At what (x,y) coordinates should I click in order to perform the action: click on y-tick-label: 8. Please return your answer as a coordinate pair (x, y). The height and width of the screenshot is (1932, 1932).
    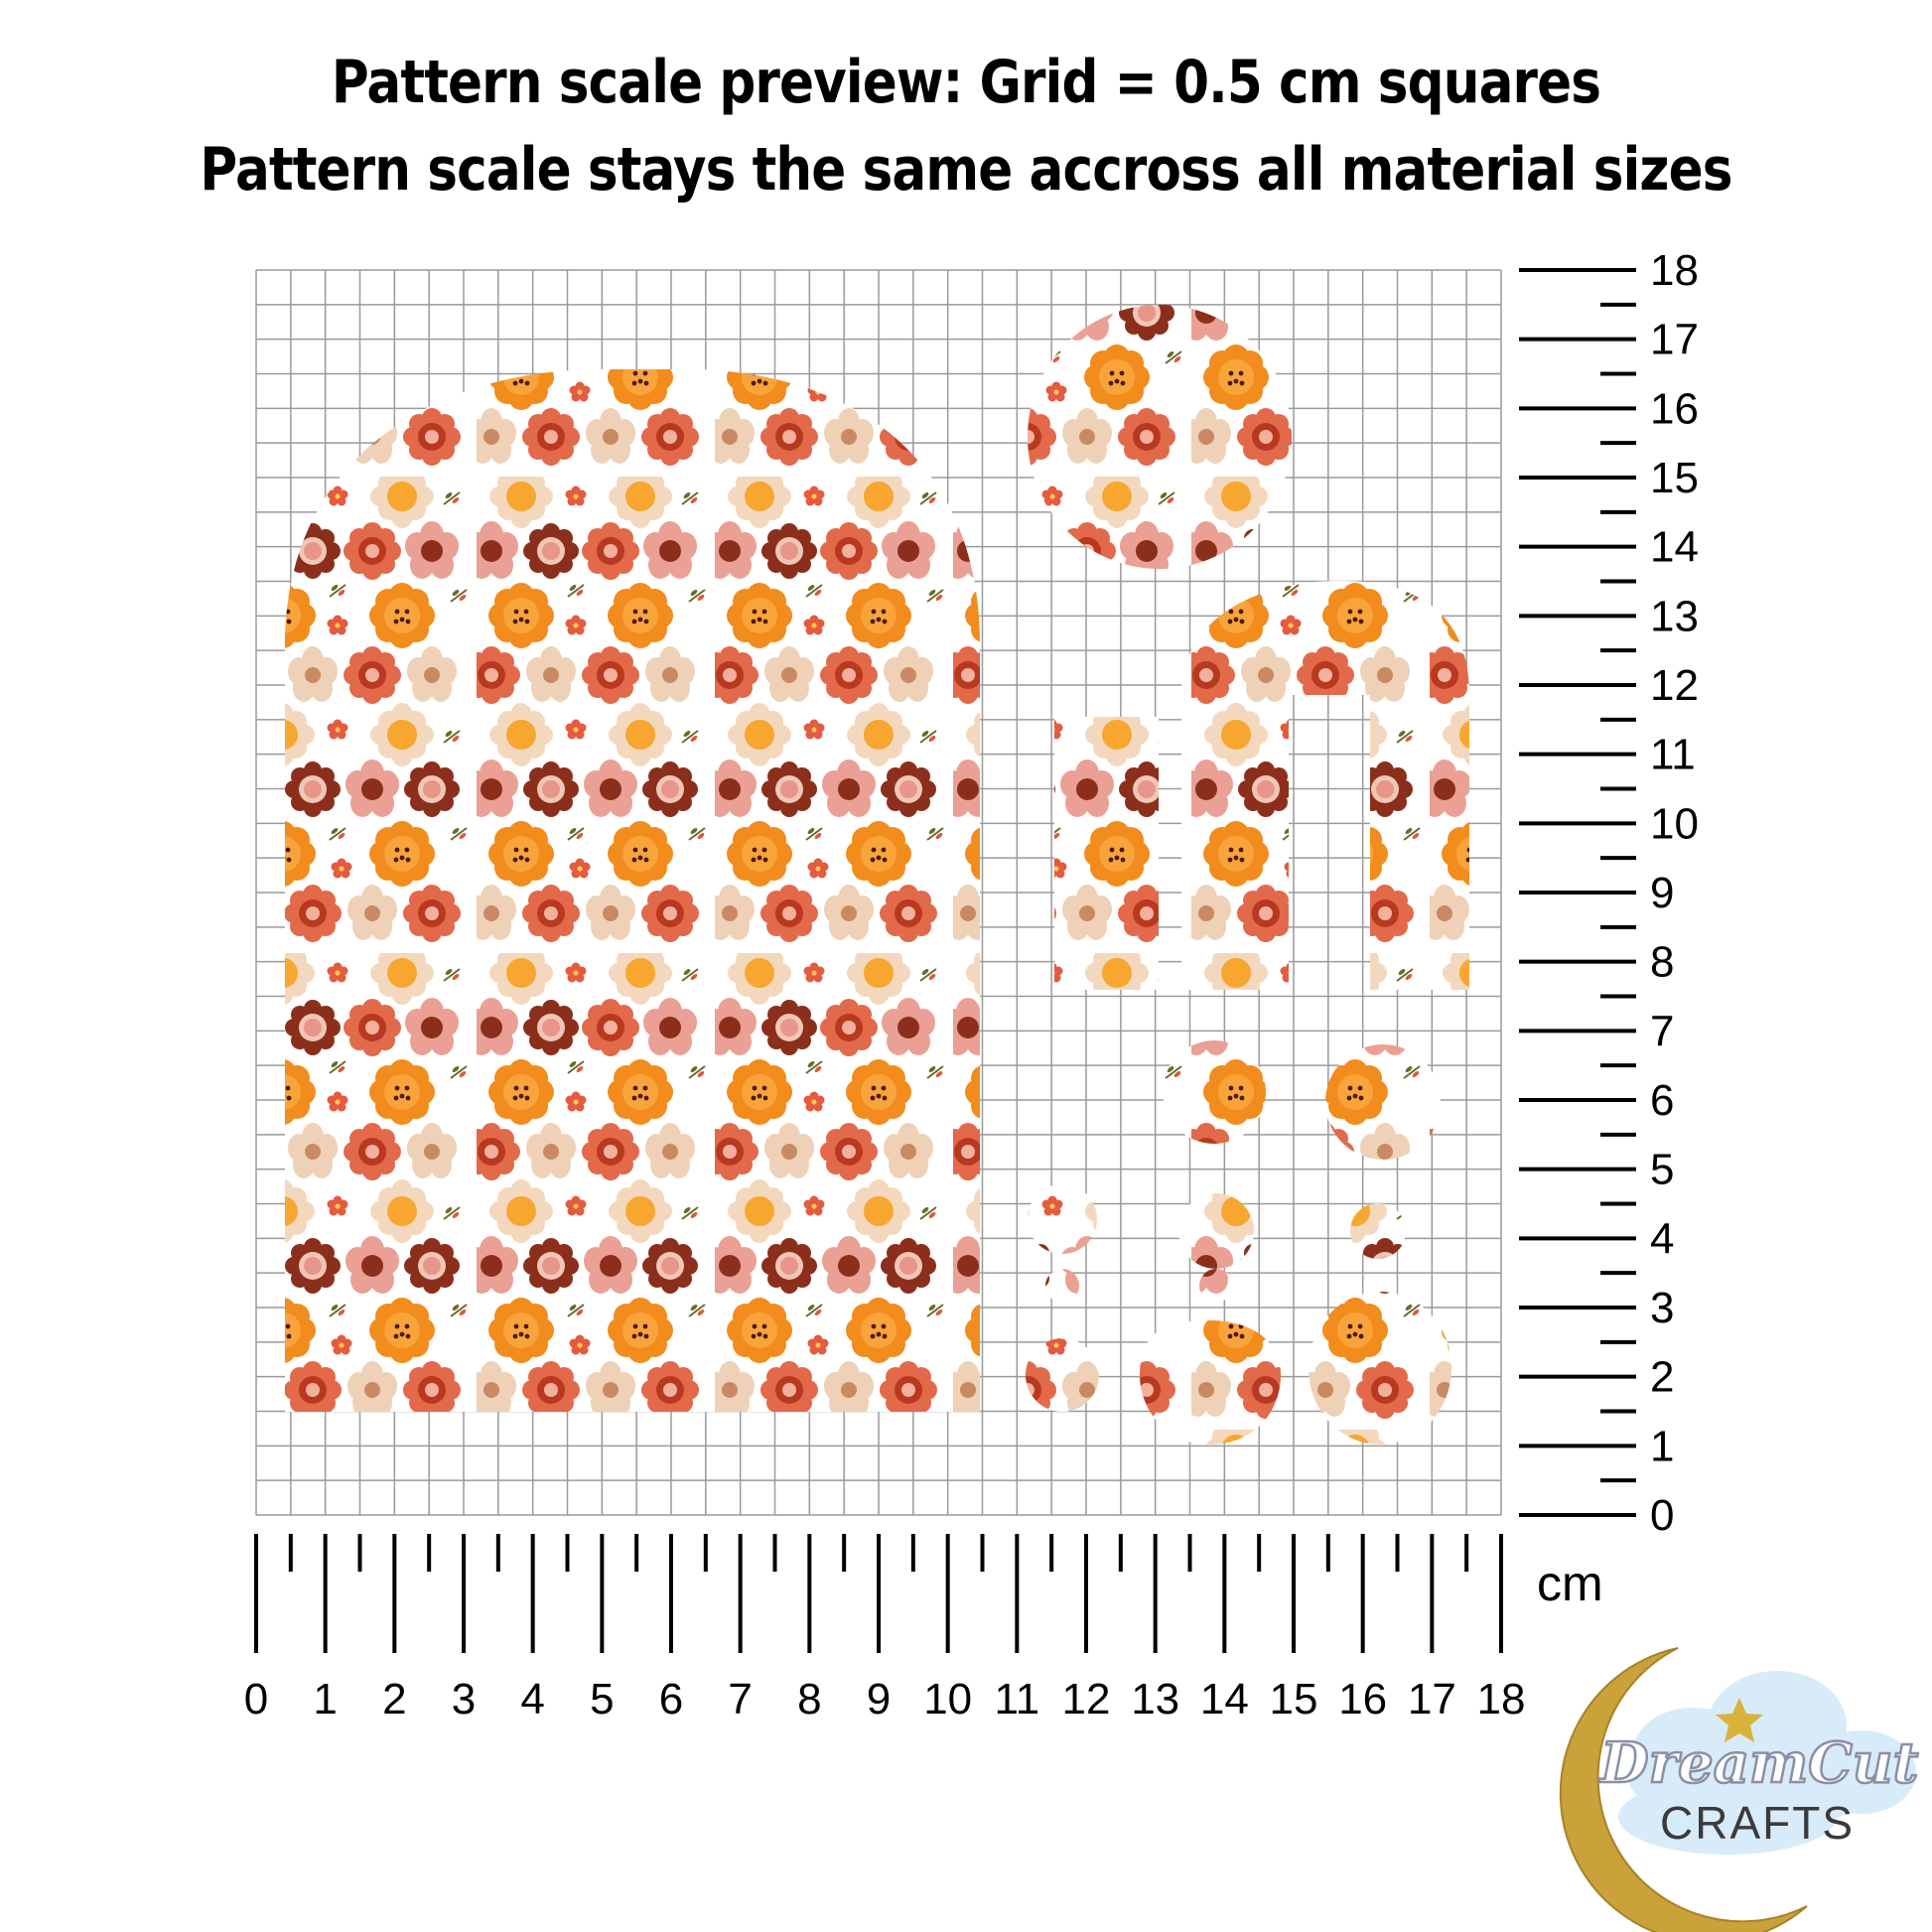
    Looking at the image, I should click on (1662, 963).